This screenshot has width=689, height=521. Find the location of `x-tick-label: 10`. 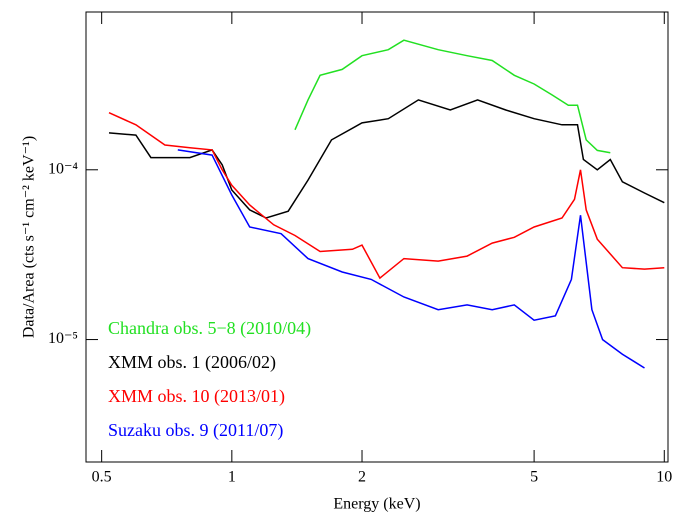

x-tick-label: 10 is located at coordinates (664, 477).